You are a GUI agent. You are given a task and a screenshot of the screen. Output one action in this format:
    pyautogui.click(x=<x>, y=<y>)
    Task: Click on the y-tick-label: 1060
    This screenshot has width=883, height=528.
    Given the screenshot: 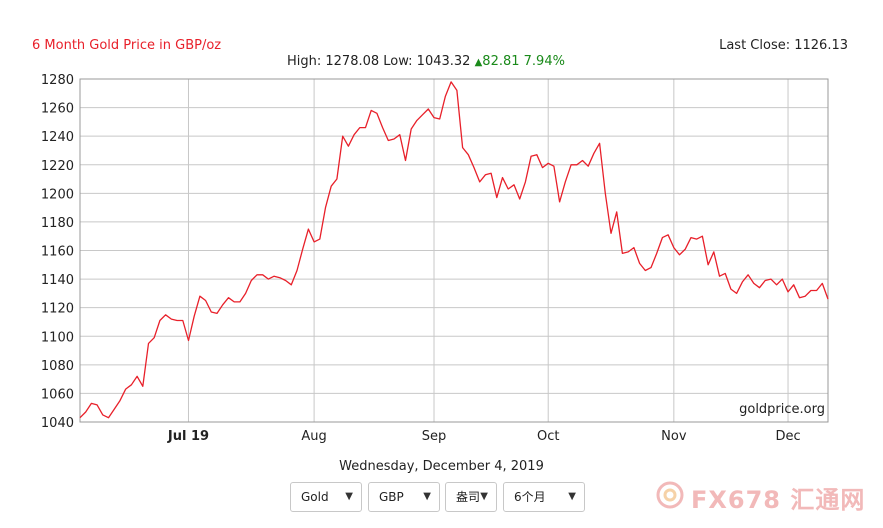 What is the action you would take?
    pyautogui.click(x=57, y=394)
    